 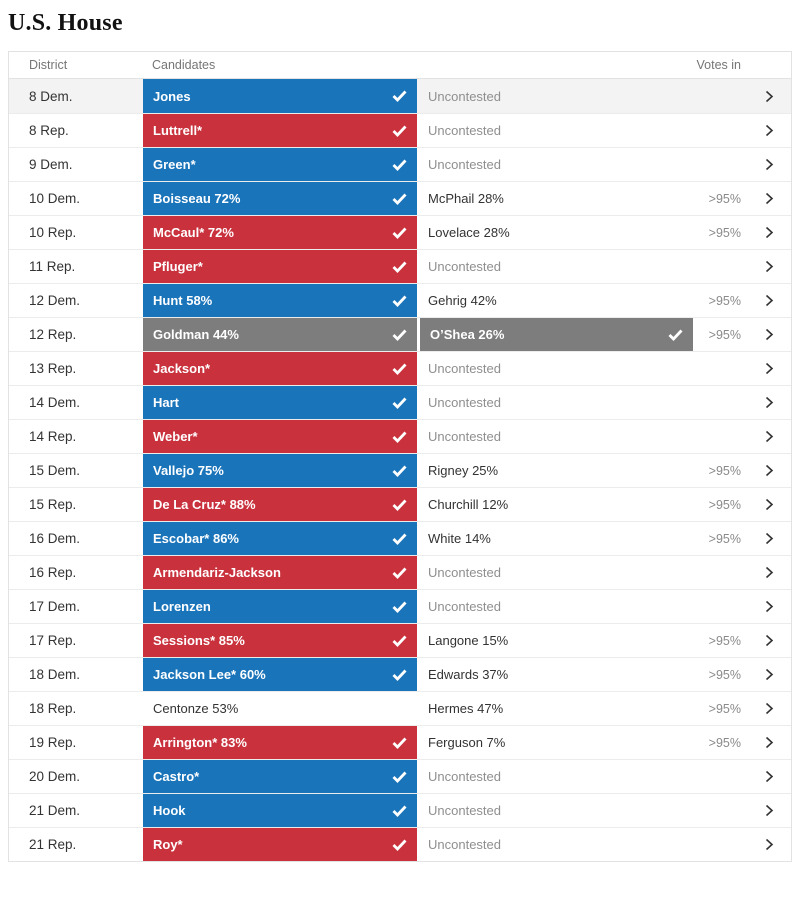 I want to click on candidate-2-cell: Langone 15%, so click(x=555, y=640).